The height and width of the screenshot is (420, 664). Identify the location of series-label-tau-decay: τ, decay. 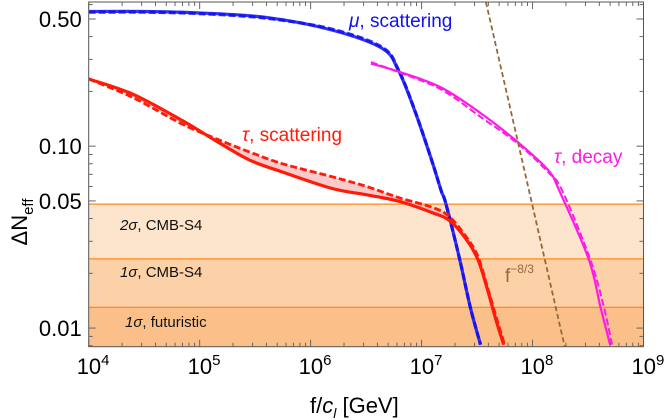
(588, 157).